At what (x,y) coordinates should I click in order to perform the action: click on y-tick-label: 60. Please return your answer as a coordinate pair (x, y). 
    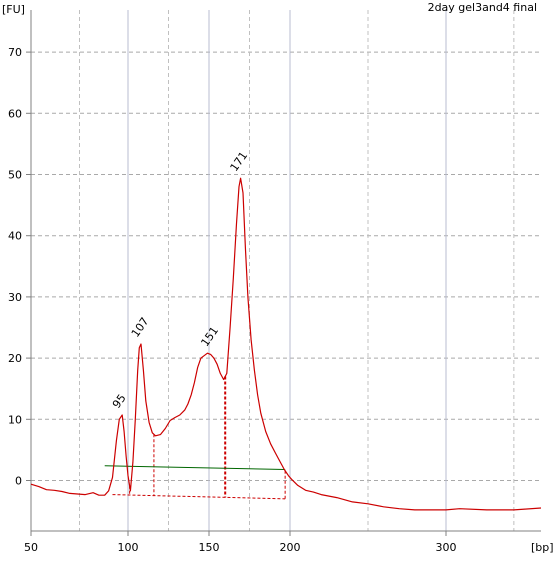
    Looking at the image, I should click on (15, 113).